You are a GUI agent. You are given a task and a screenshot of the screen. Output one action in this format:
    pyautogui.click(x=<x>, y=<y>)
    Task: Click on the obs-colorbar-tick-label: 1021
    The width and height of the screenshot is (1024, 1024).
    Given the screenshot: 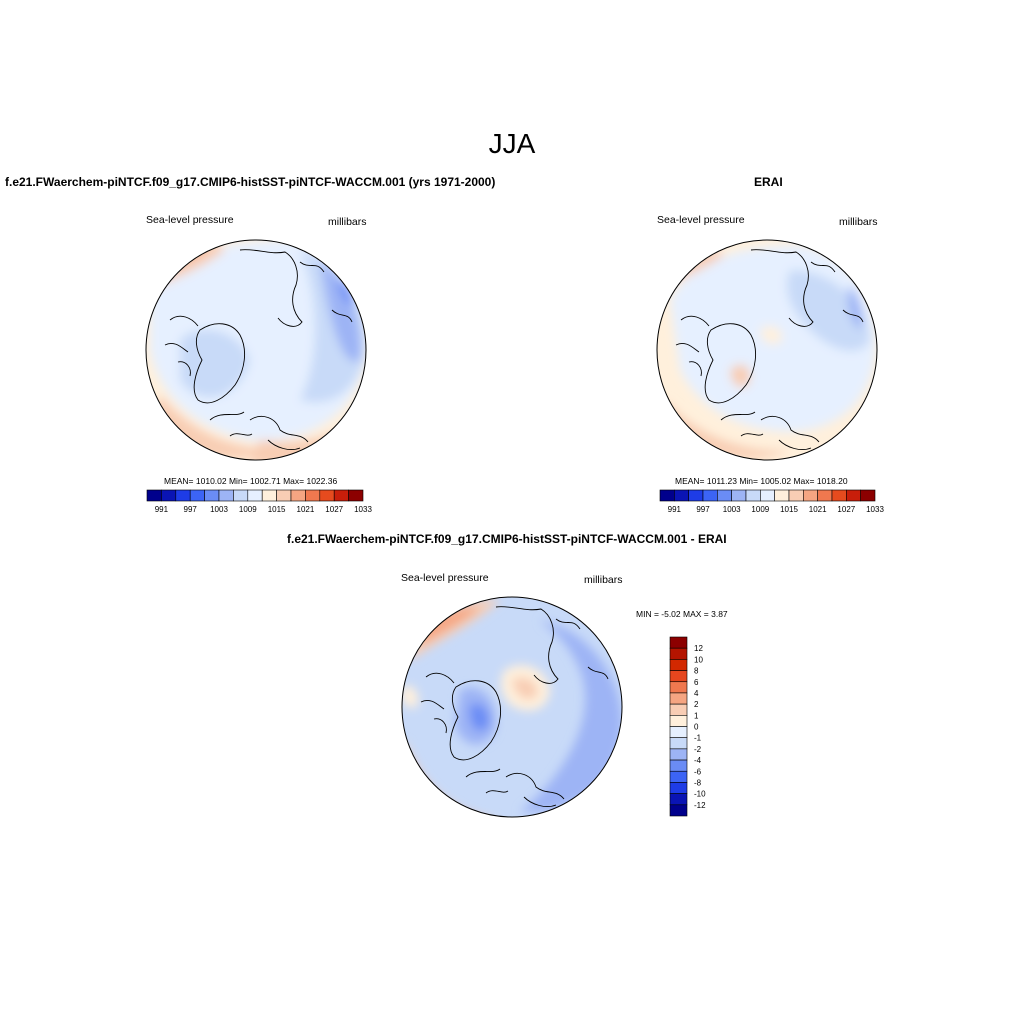 What is the action you would take?
    pyautogui.click(x=818, y=509)
    